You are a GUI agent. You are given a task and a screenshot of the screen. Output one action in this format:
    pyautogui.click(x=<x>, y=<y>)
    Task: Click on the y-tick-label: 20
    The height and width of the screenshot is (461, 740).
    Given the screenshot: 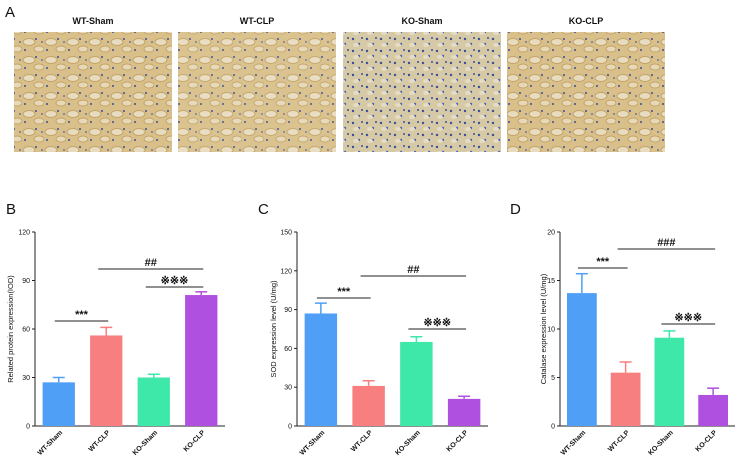 What is the action you would take?
    pyautogui.click(x=551, y=233)
    